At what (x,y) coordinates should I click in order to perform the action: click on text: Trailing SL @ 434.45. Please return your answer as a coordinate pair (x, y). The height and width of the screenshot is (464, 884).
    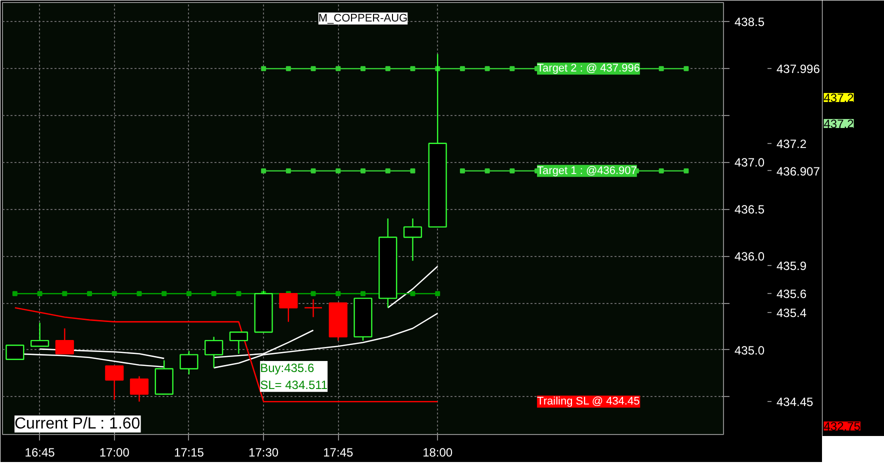
    Looking at the image, I should click on (588, 402).